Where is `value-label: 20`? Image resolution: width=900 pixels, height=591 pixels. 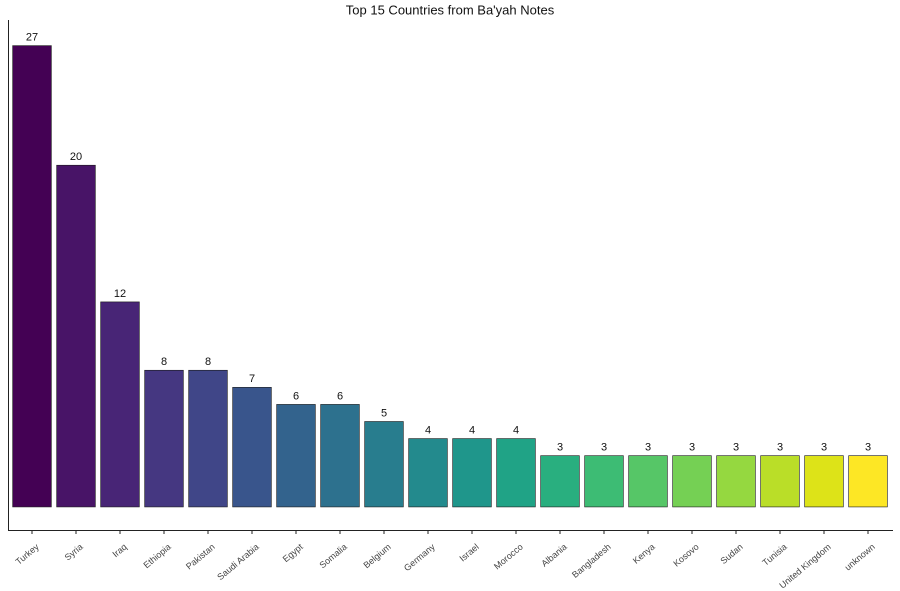
value-label: 20 is located at coordinates (76, 157).